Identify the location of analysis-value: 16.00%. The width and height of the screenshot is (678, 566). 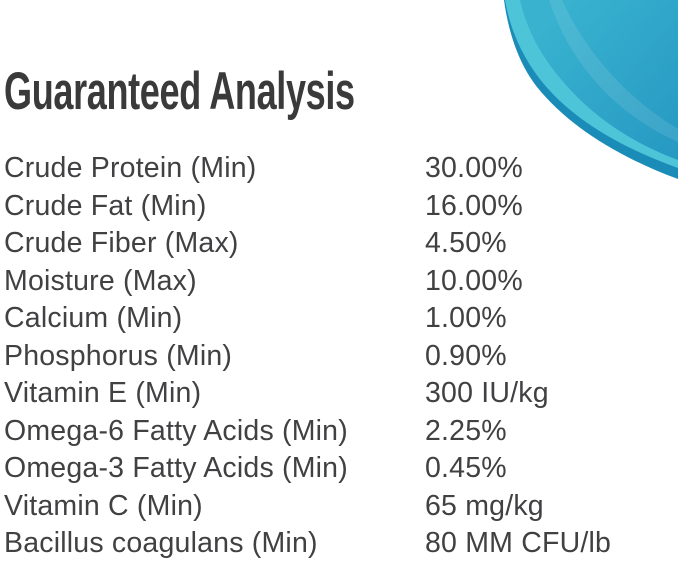
(474, 205).